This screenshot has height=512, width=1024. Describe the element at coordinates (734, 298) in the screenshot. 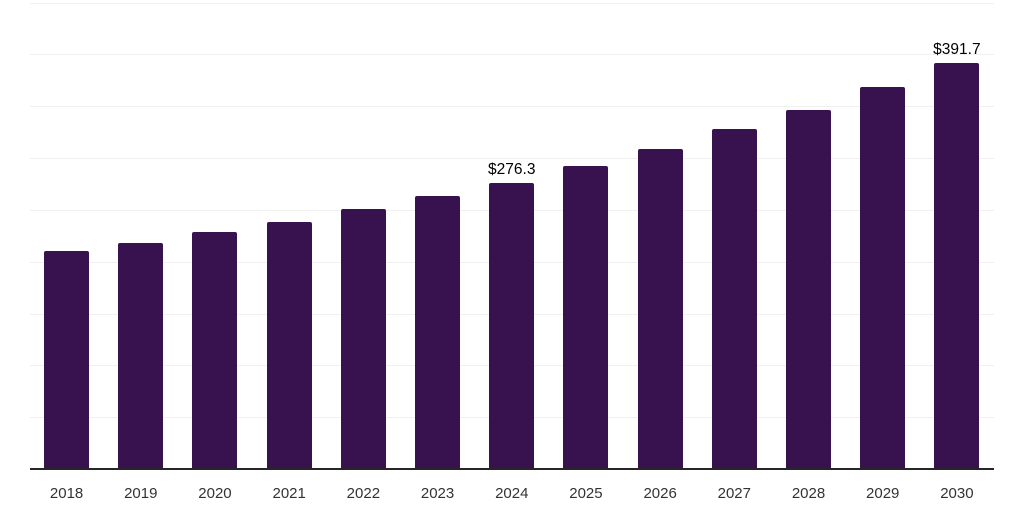

I see `bar-2027` at that location.